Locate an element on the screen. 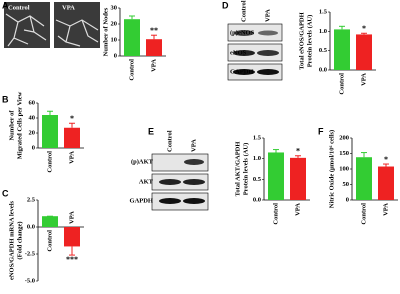 The width and height of the screenshot is (400, 294). blot-row-label: AKT is located at coordinates (146, 181).